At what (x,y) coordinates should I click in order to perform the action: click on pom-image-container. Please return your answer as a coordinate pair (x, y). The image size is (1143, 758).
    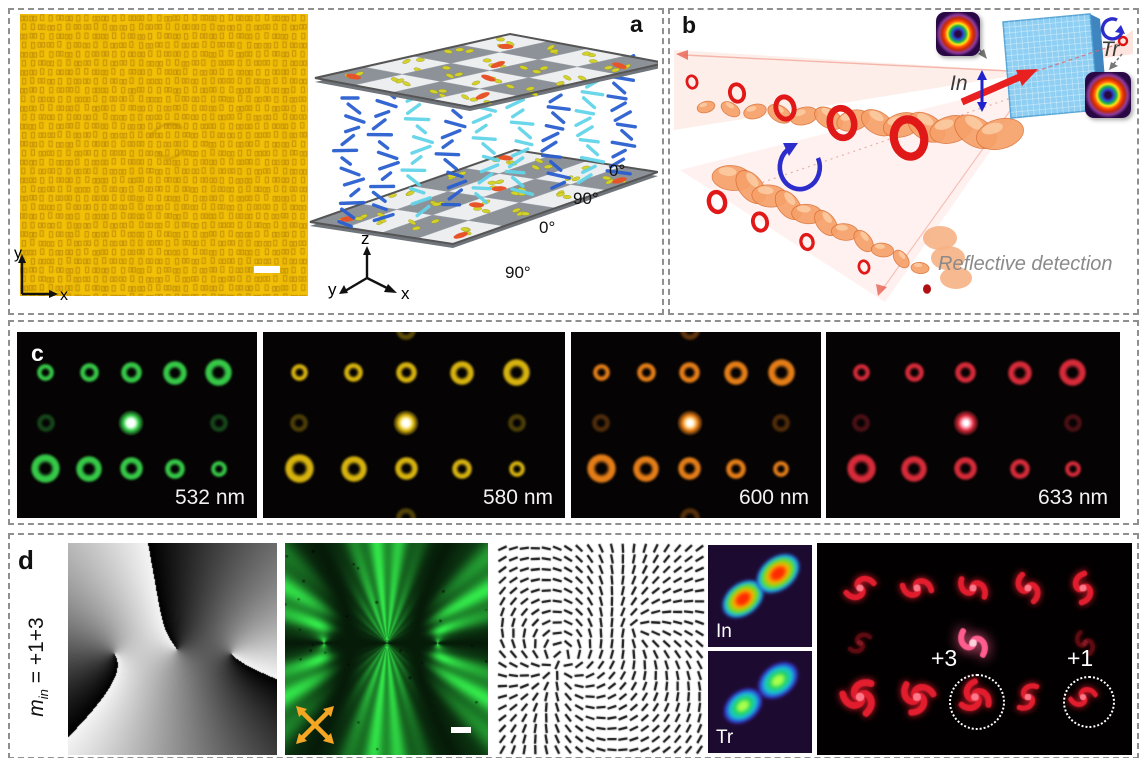
    Looking at the image, I should click on (386, 649).